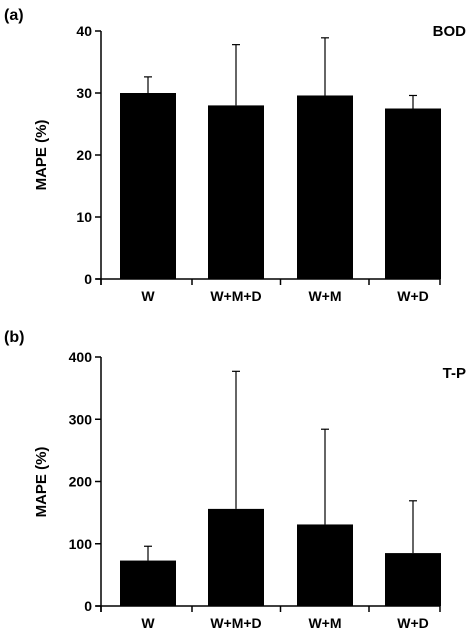 The image size is (474, 632). Describe the element at coordinates (14, 15) in the screenshot. I see `panel-label-a: (a)` at that location.